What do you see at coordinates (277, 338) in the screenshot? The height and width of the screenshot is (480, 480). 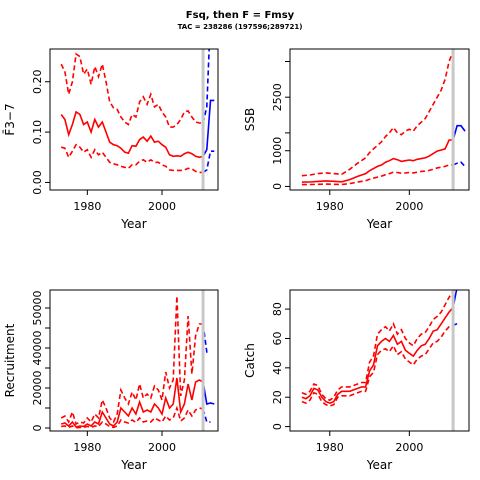 I see `y-tick-label: 60` at bounding box center [277, 338].